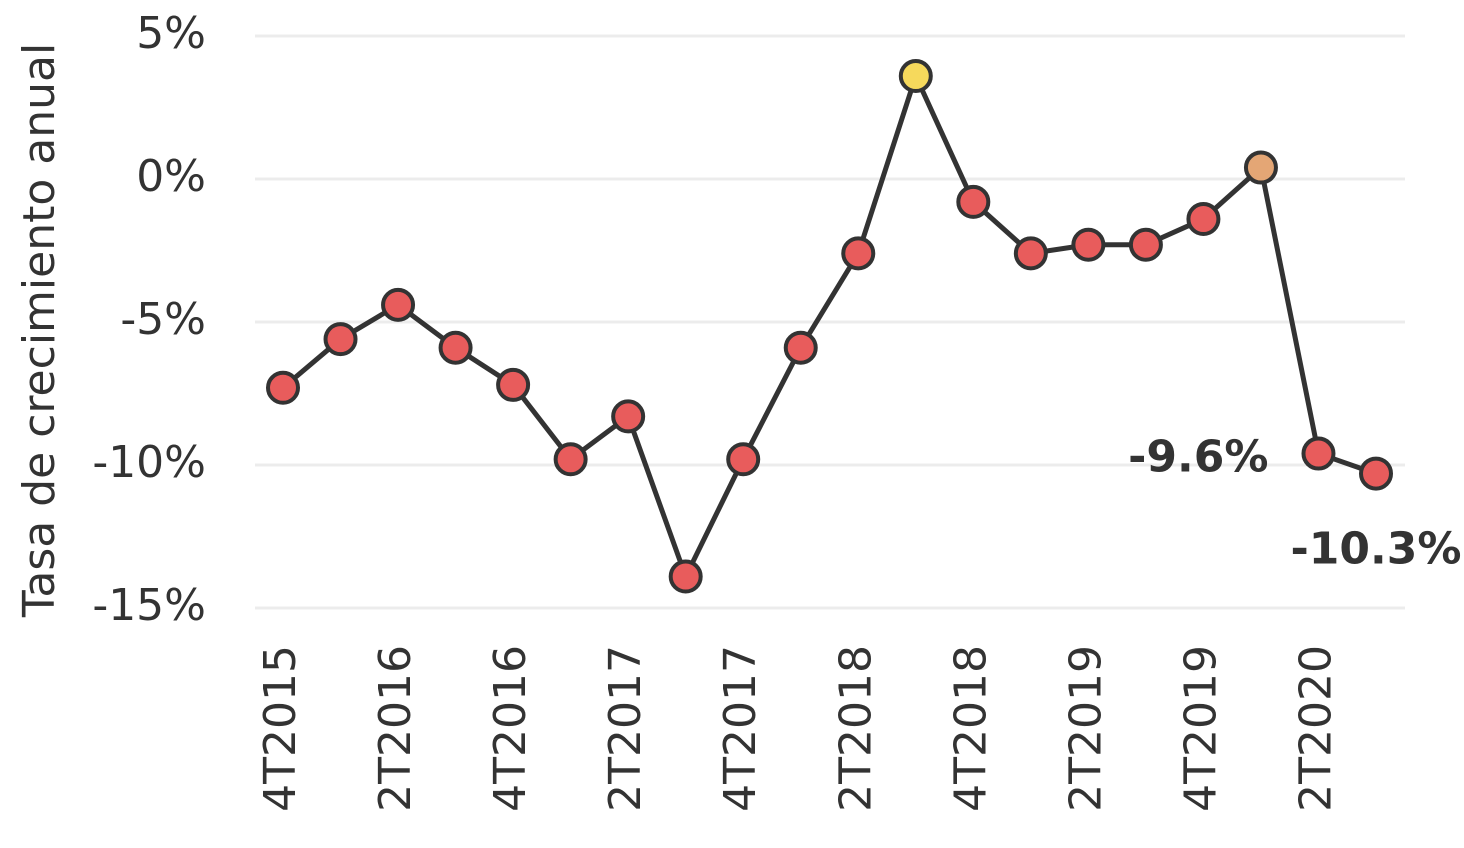  Describe the element at coordinates (171, 33) in the screenshot. I see `y-tick-label: 5%` at that location.